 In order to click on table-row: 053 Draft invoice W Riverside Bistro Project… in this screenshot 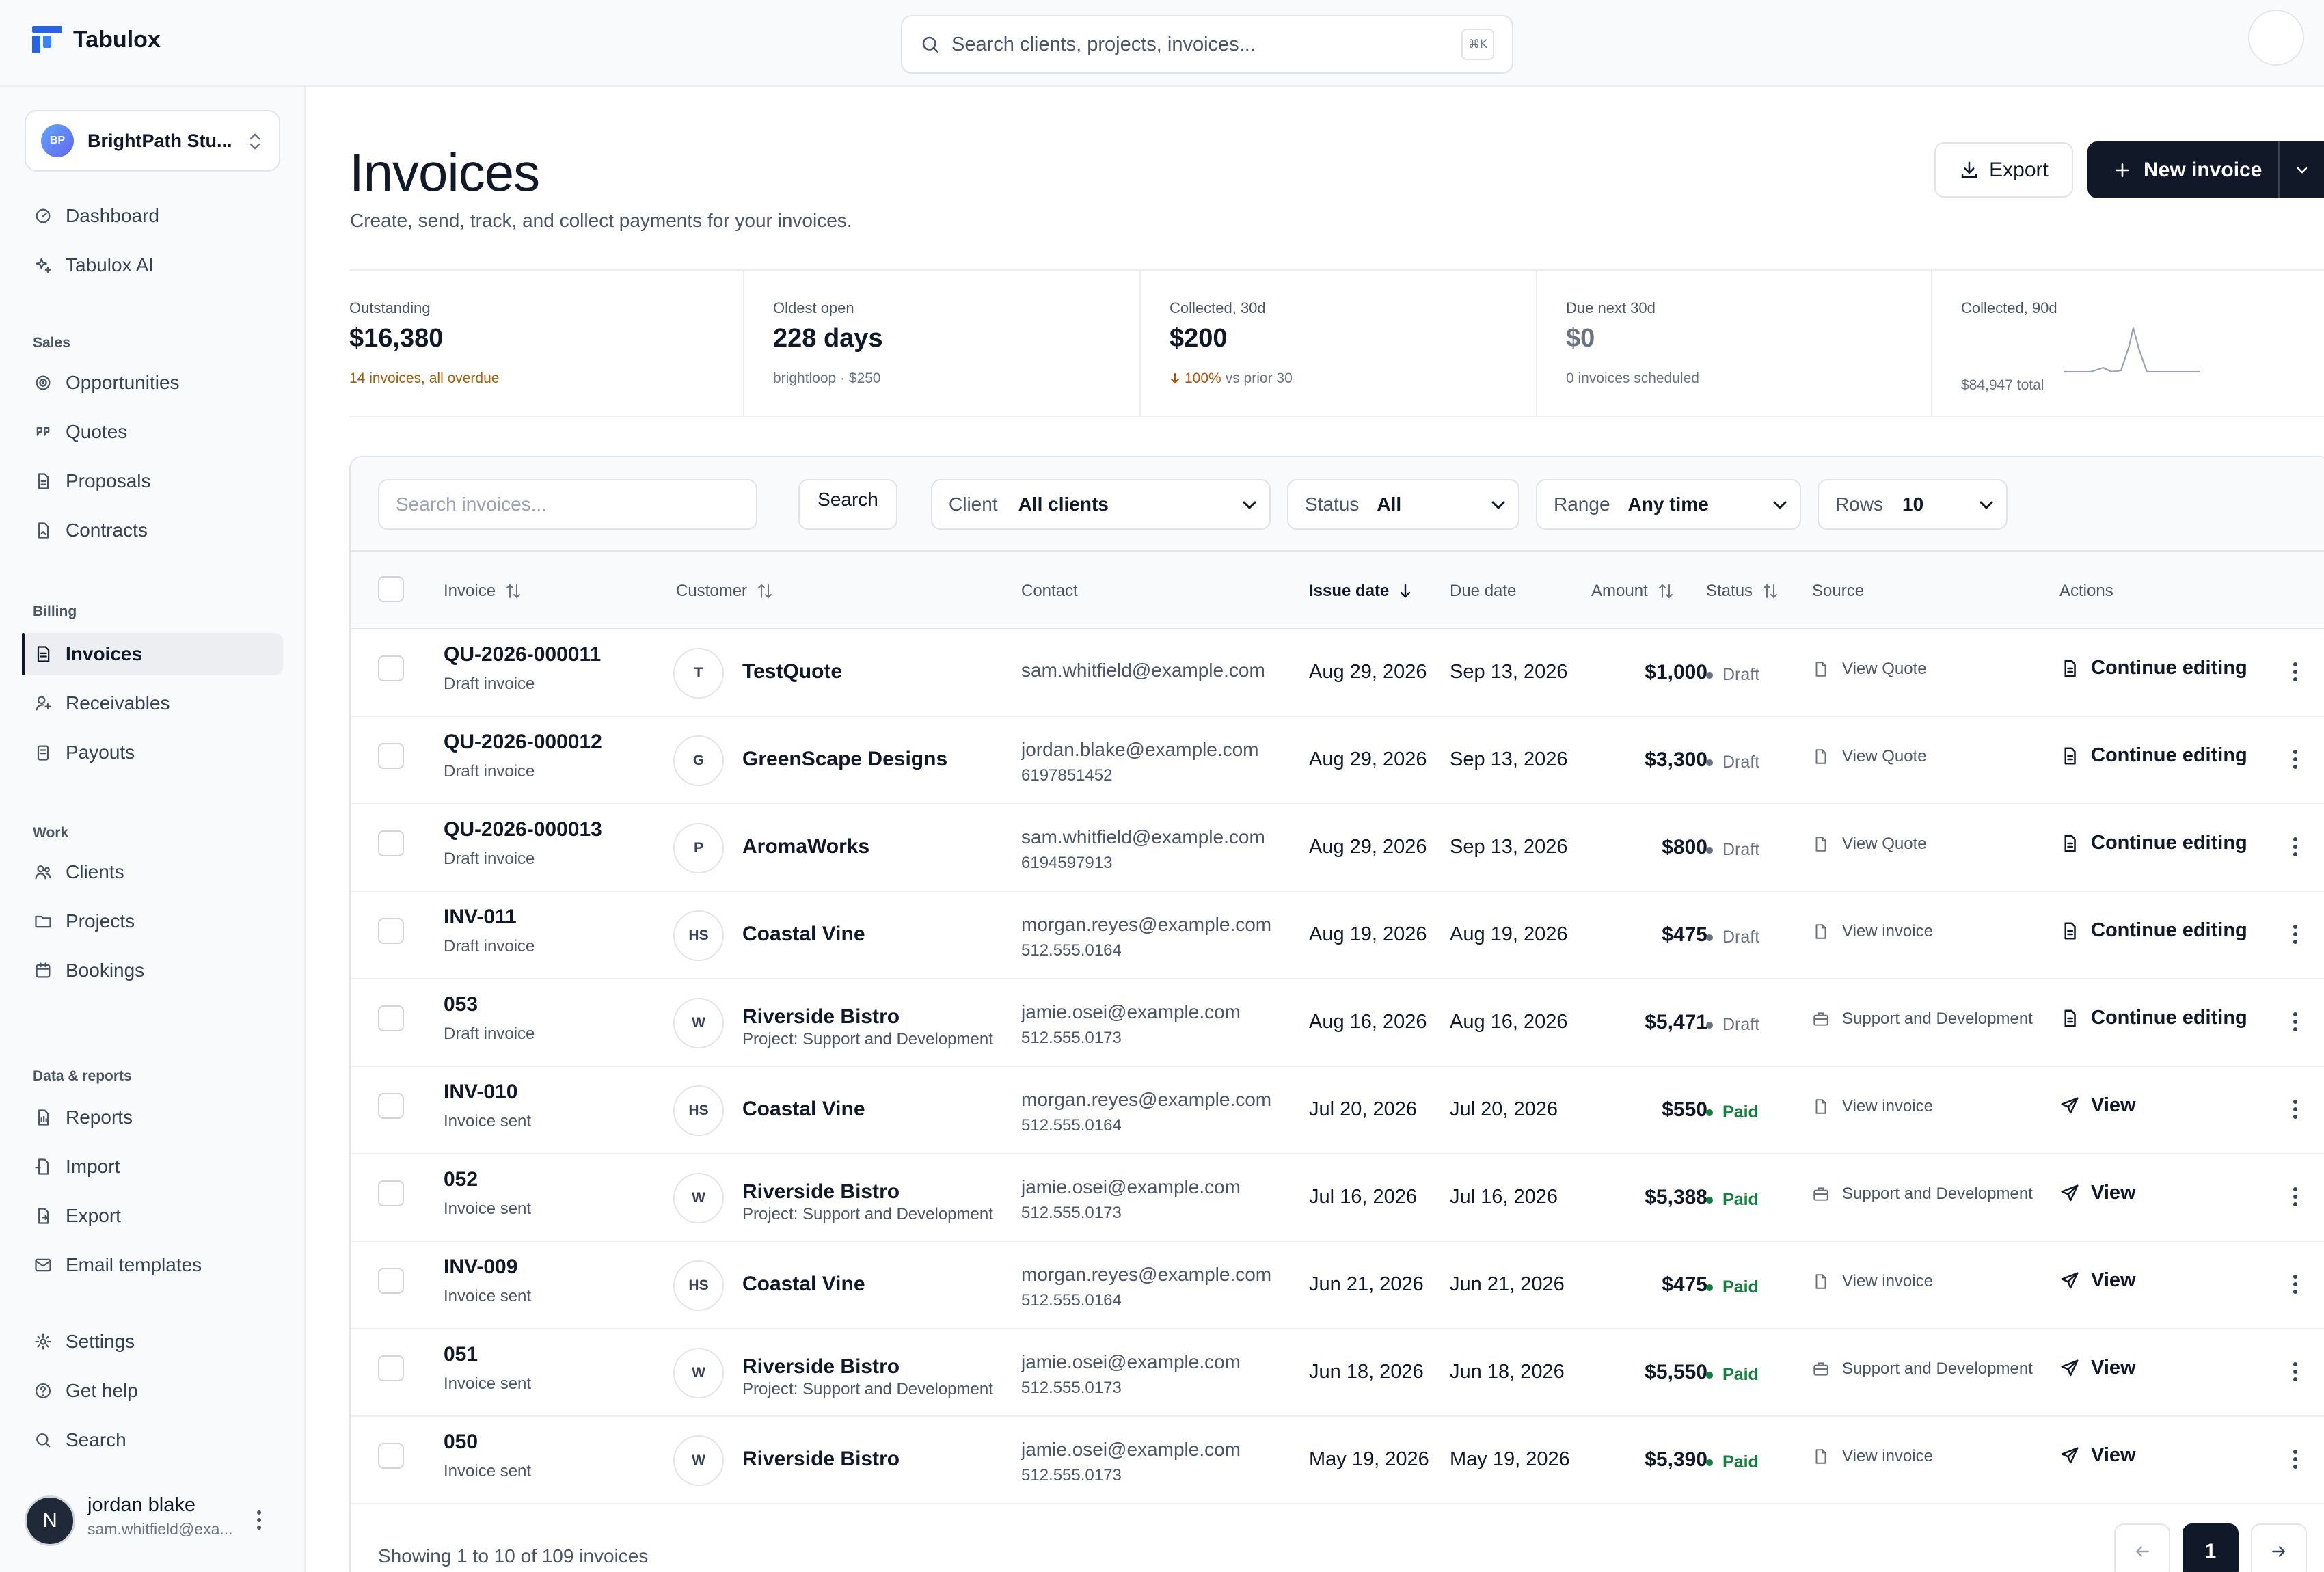, I will do `click(1337, 1023)`.